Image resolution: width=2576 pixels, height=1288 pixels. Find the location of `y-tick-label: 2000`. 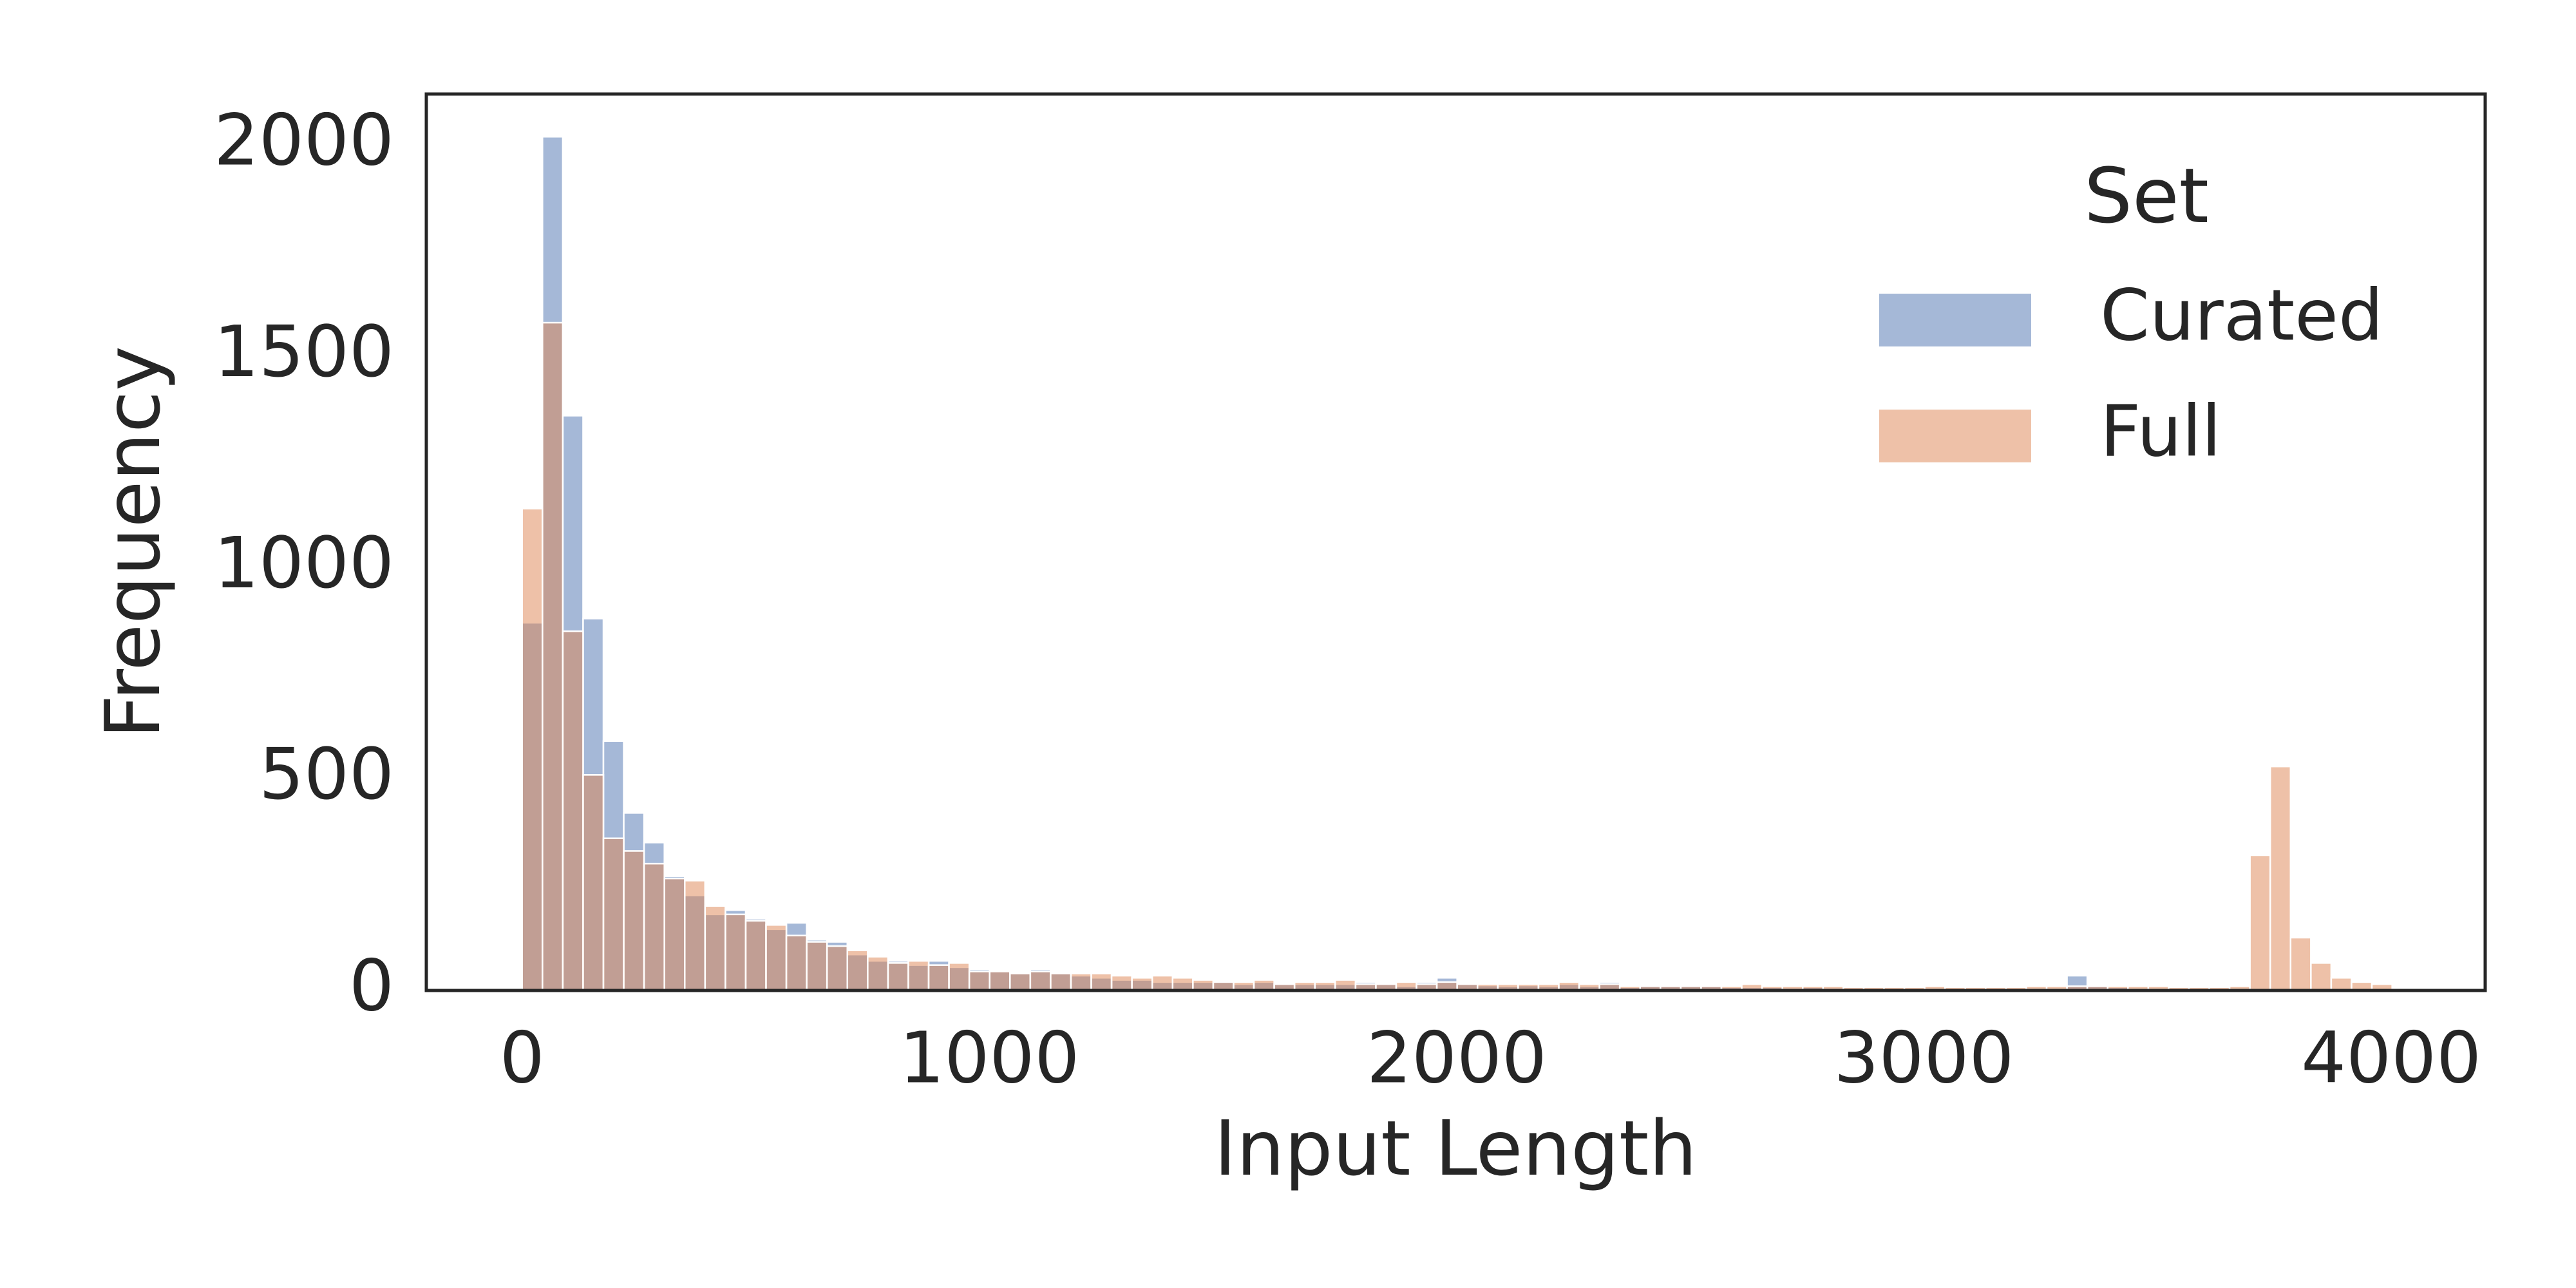

y-tick-label: 2000 is located at coordinates (304, 140).